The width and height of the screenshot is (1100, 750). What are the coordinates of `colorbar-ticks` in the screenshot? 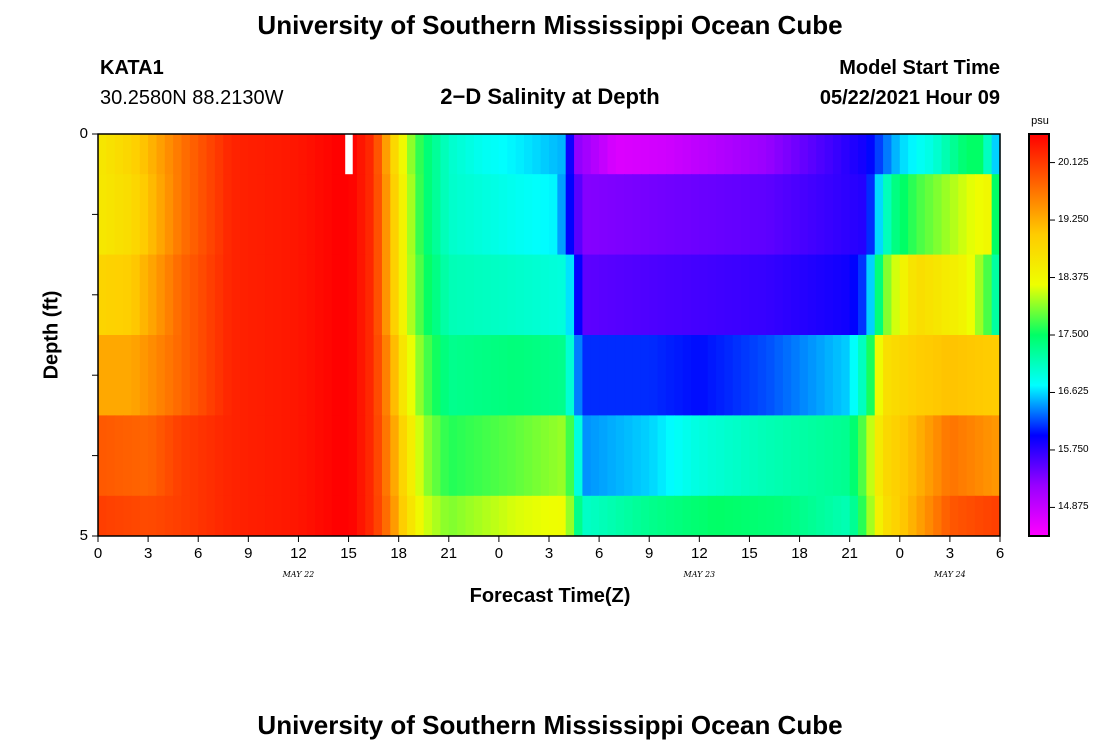 It's located at (1052, 335).